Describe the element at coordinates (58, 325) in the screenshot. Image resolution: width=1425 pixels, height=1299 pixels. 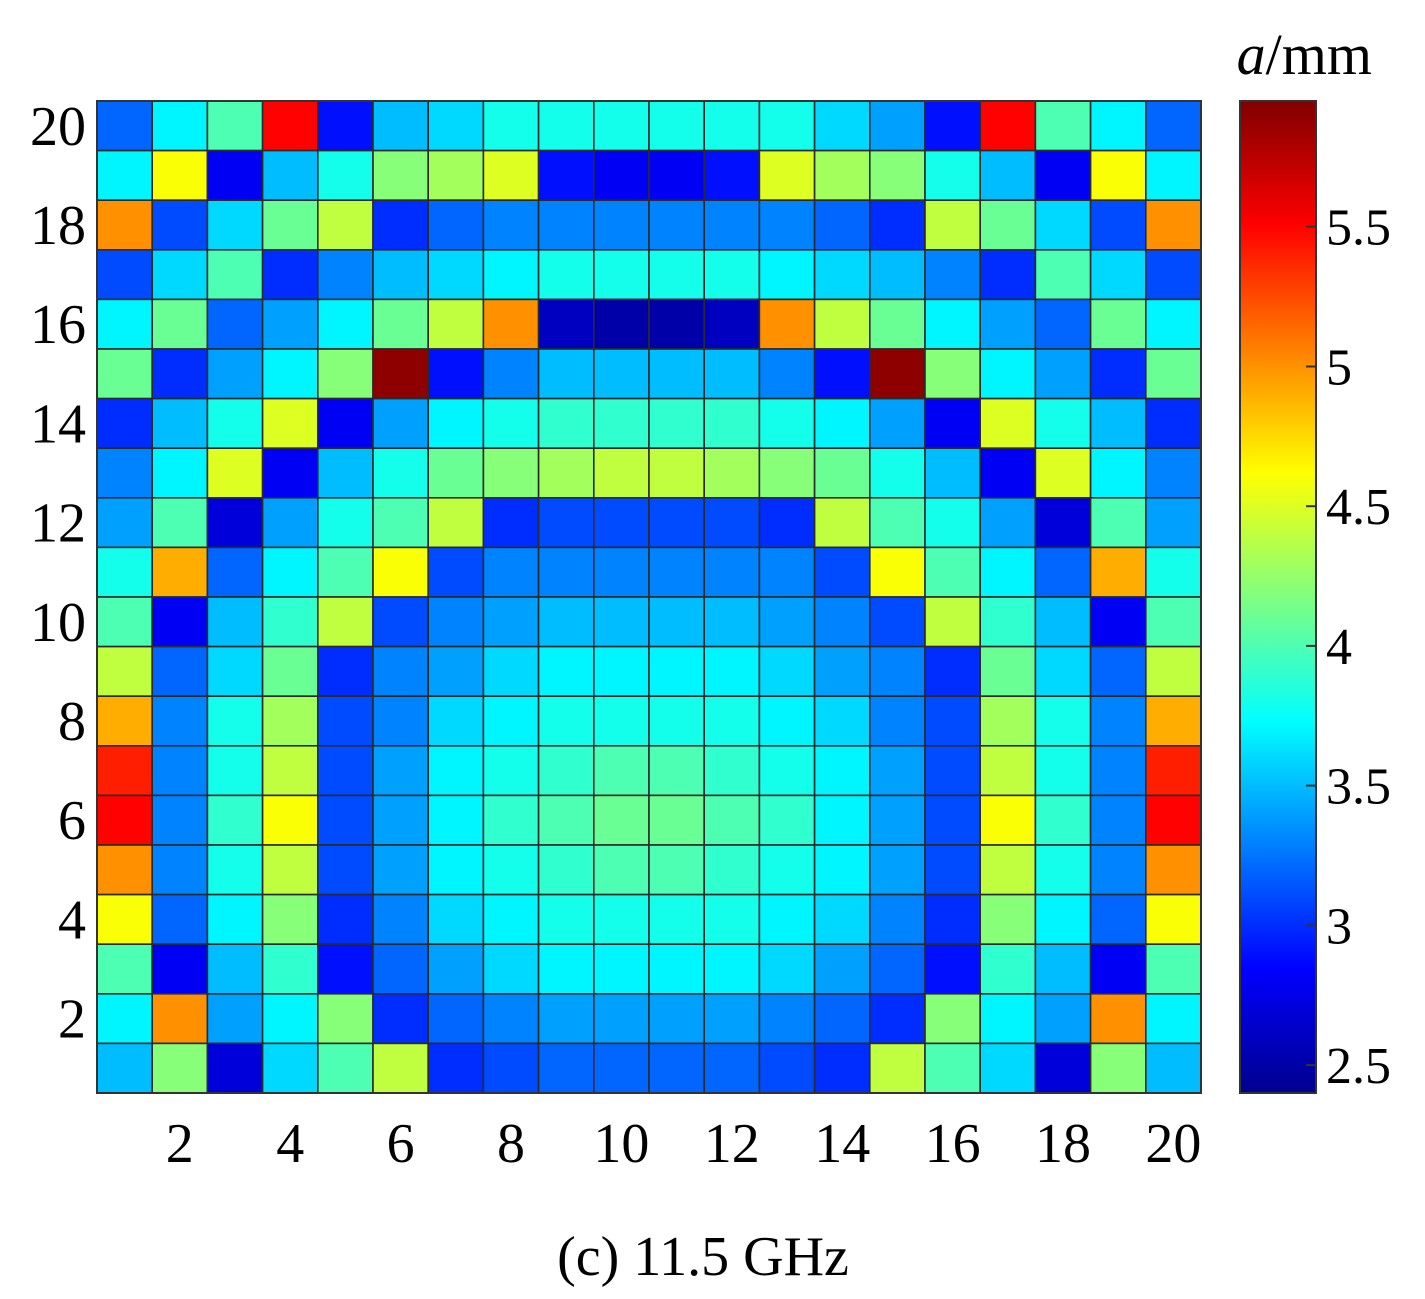
I see `y-tick-label: 16` at that location.